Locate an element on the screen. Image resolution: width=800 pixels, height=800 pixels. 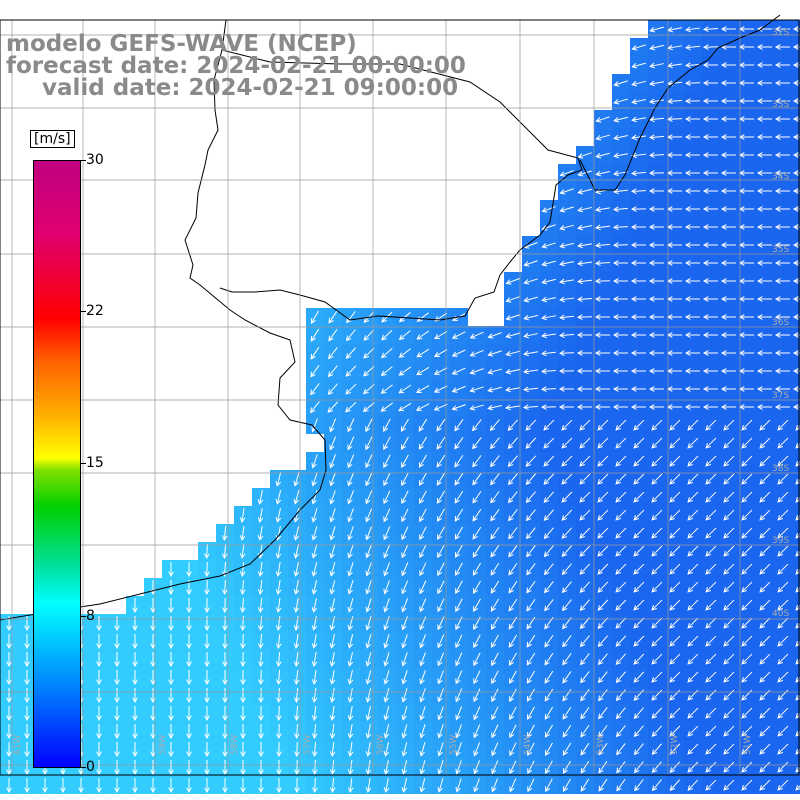
lat-label: 33S is located at coordinates (780, 105).